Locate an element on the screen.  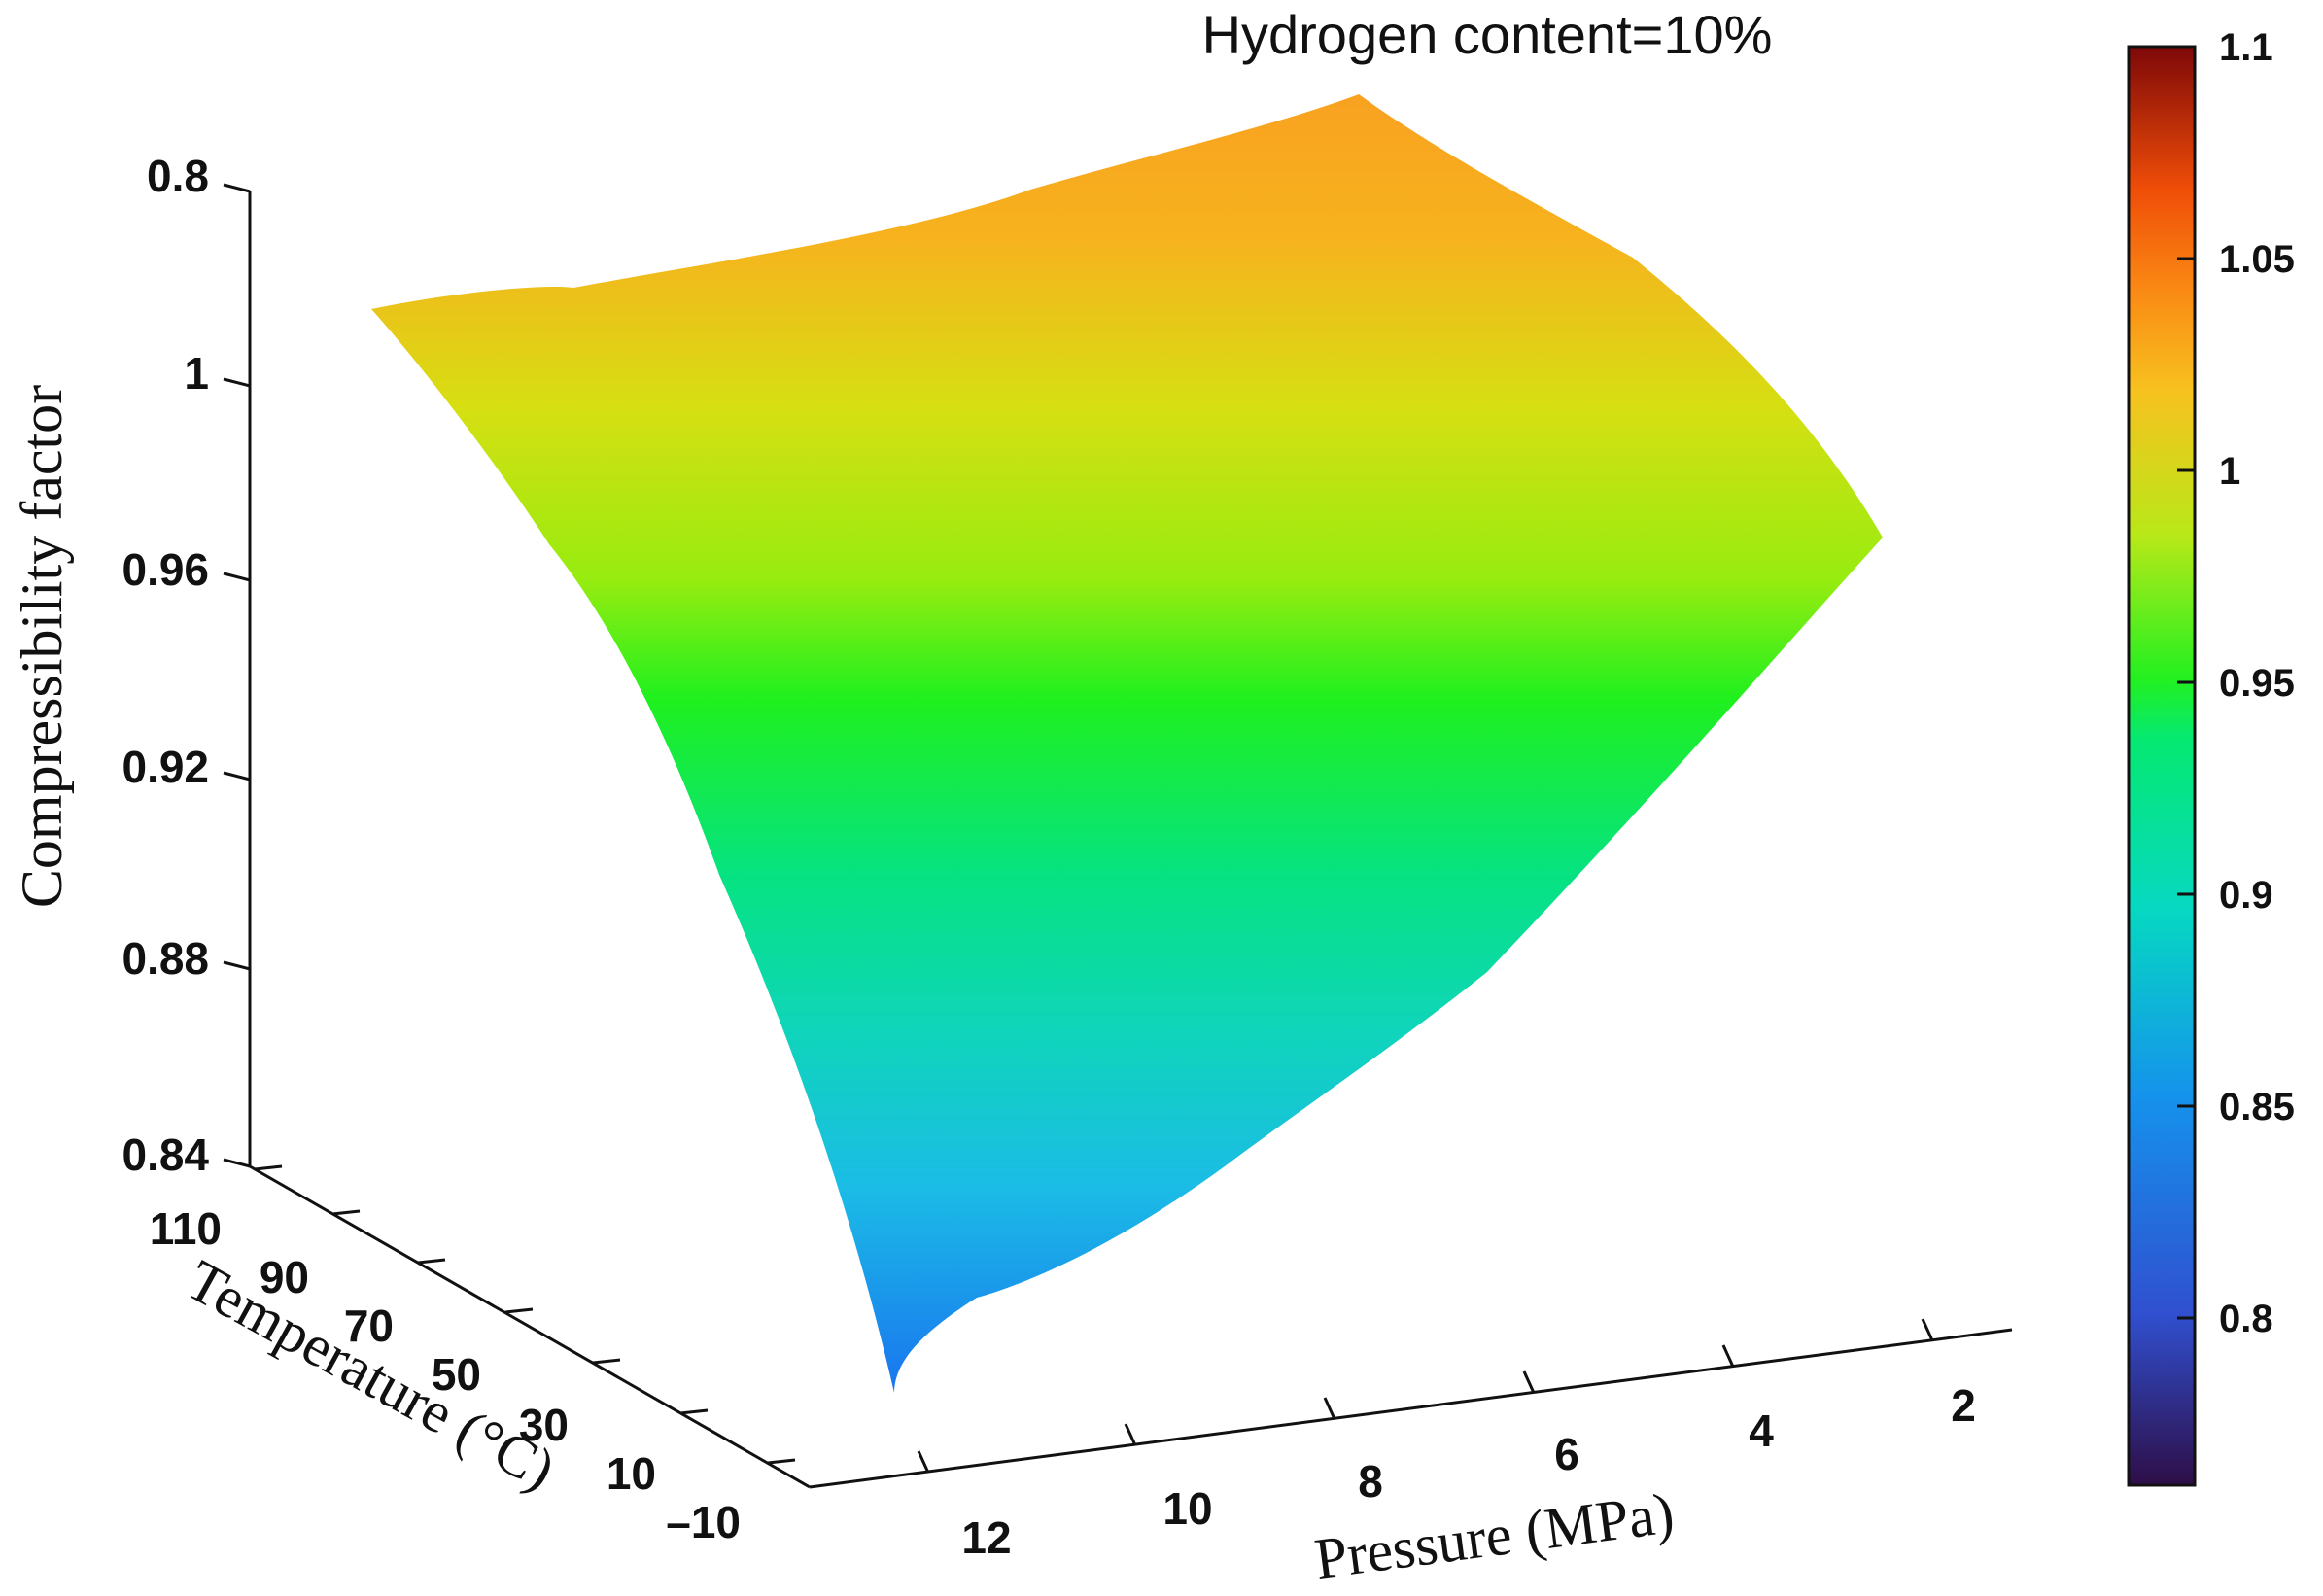
colorbar-tick-label: 1.1 is located at coordinates (2246, 47).